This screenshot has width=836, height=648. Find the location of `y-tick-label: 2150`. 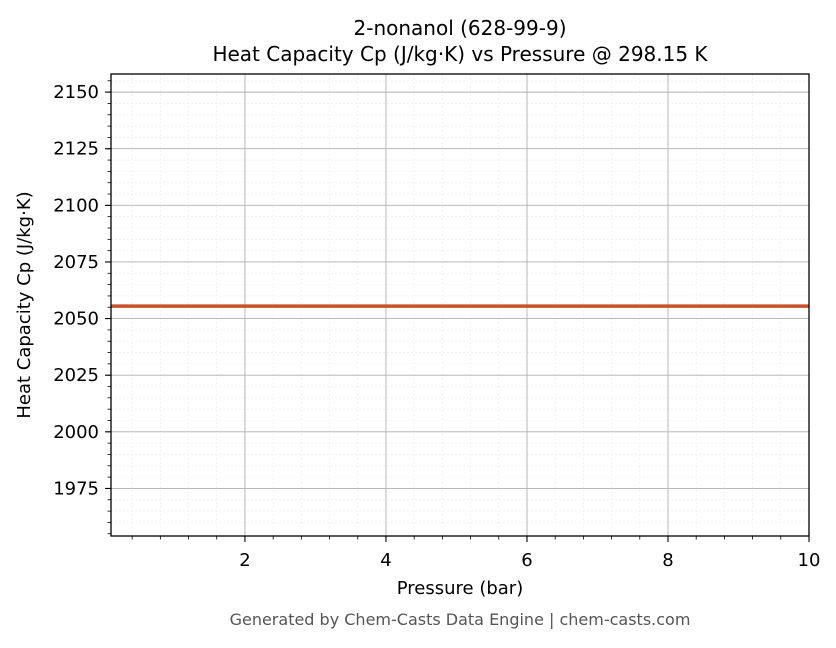

y-tick-label: 2150 is located at coordinates (76, 92).